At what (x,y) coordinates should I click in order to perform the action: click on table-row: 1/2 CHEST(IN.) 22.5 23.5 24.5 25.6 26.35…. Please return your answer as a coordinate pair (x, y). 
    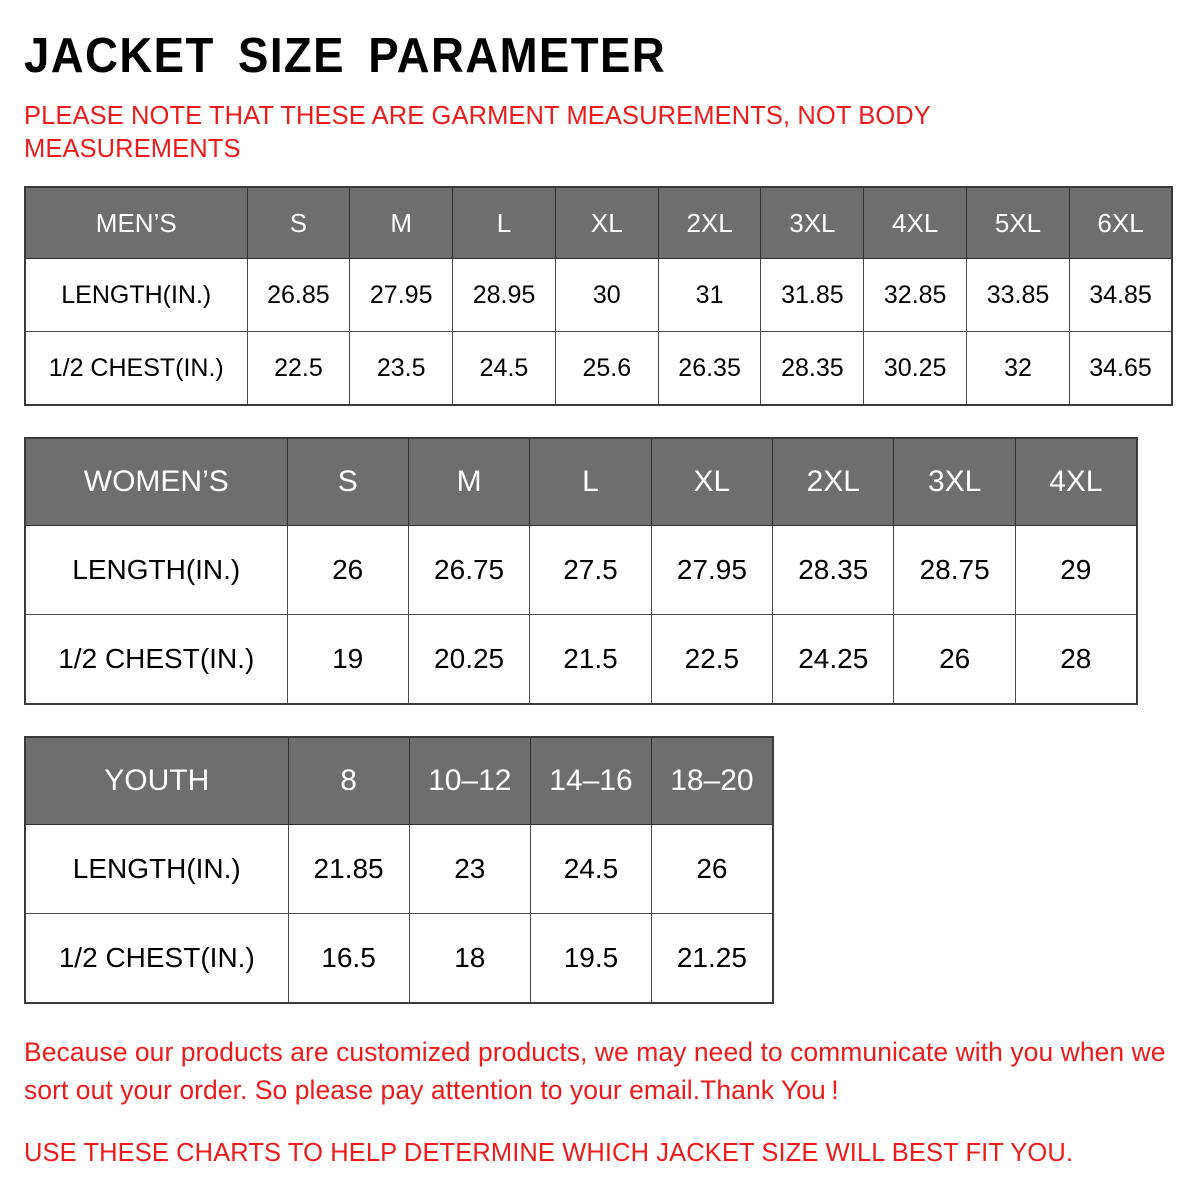
    Looking at the image, I should click on (598, 368).